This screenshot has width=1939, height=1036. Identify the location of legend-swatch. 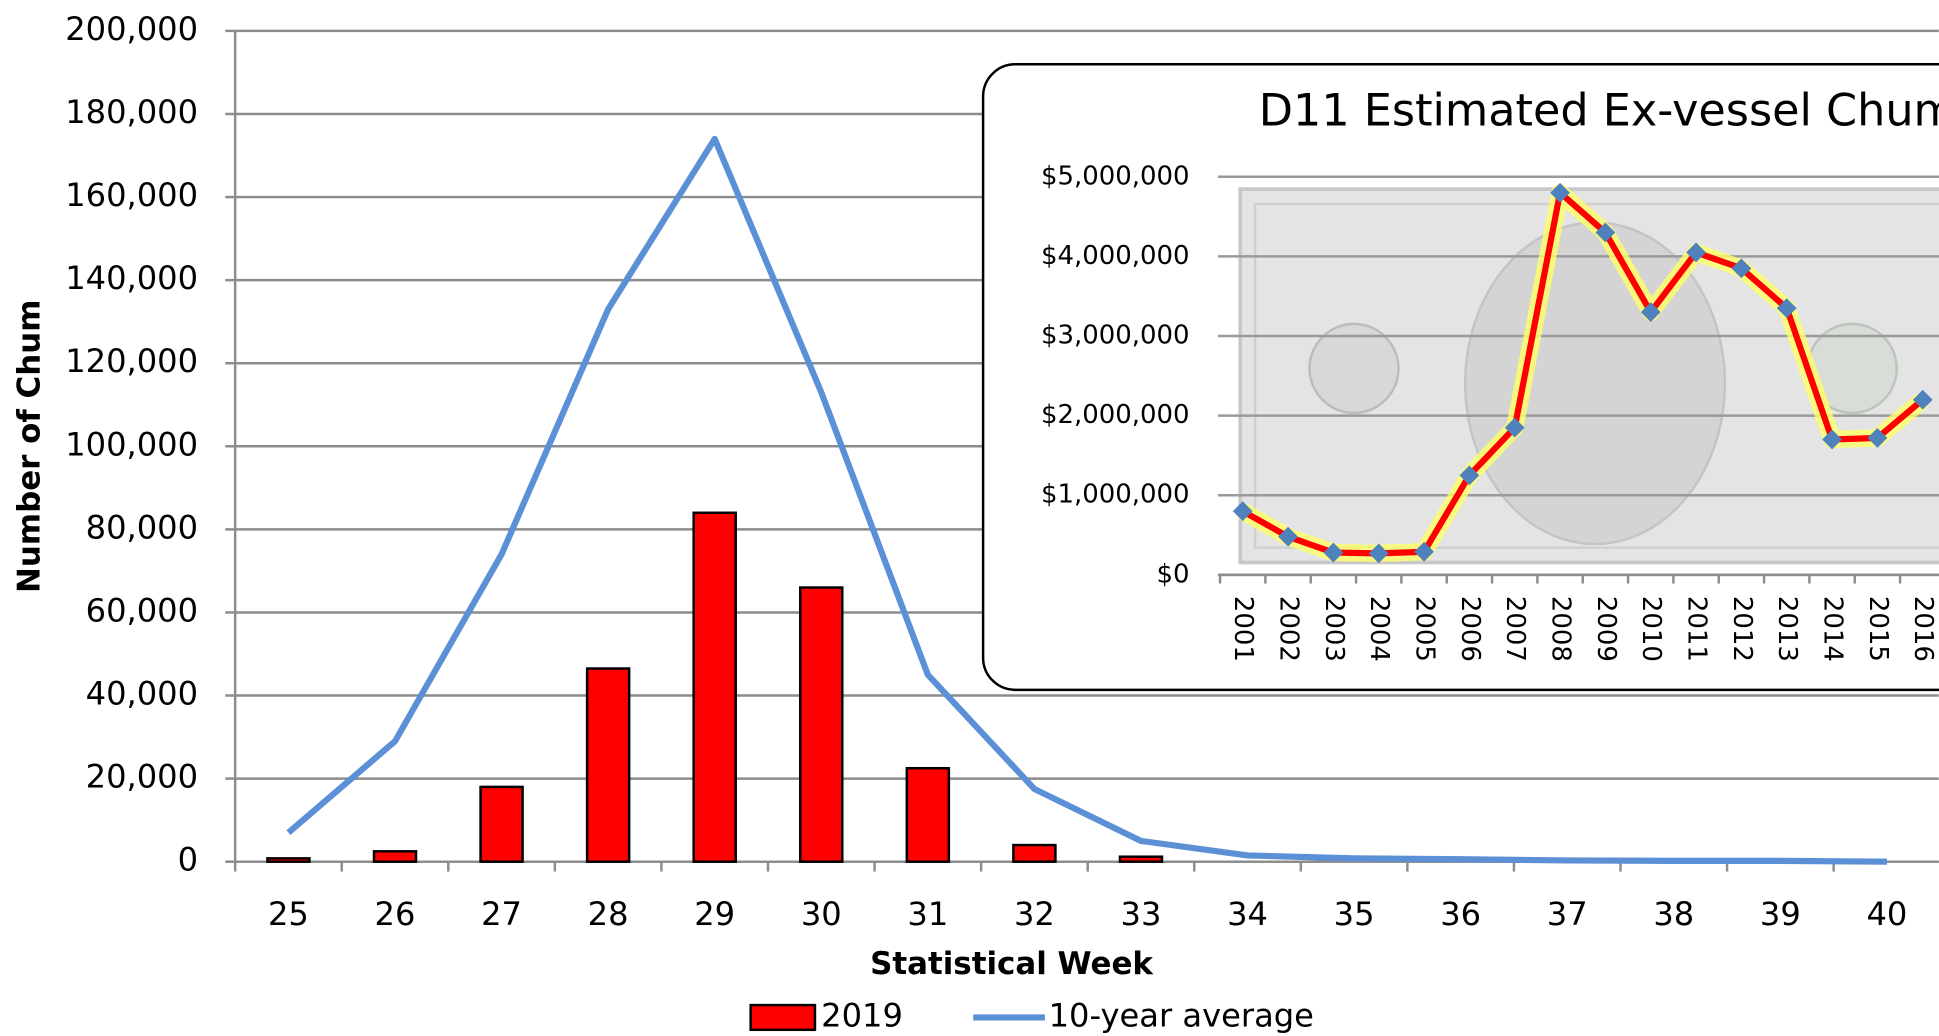
(783, 1017).